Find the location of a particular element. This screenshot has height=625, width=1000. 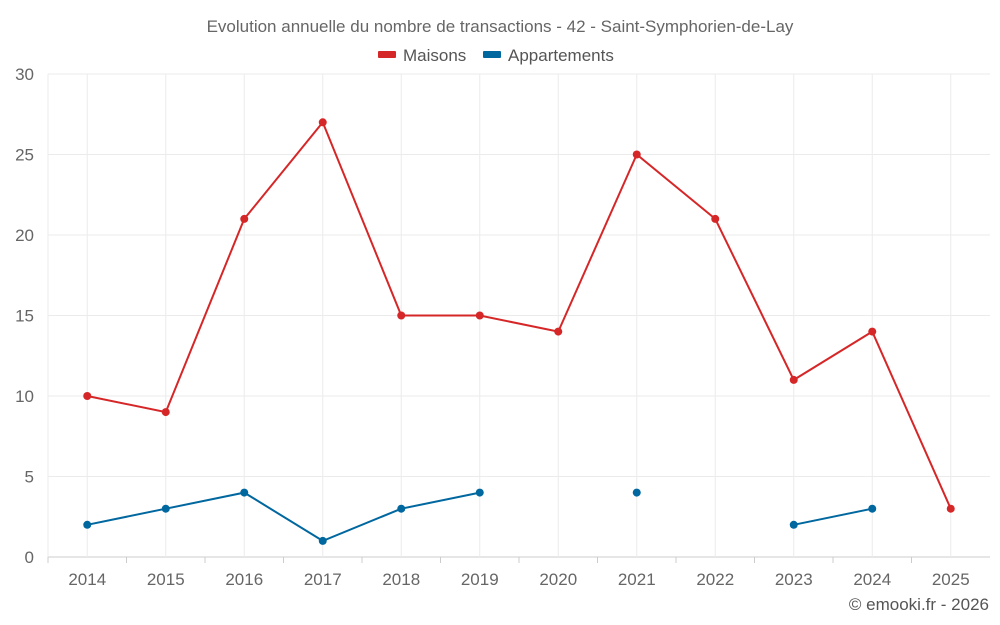

legend-label: Maisons is located at coordinates (434, 55).